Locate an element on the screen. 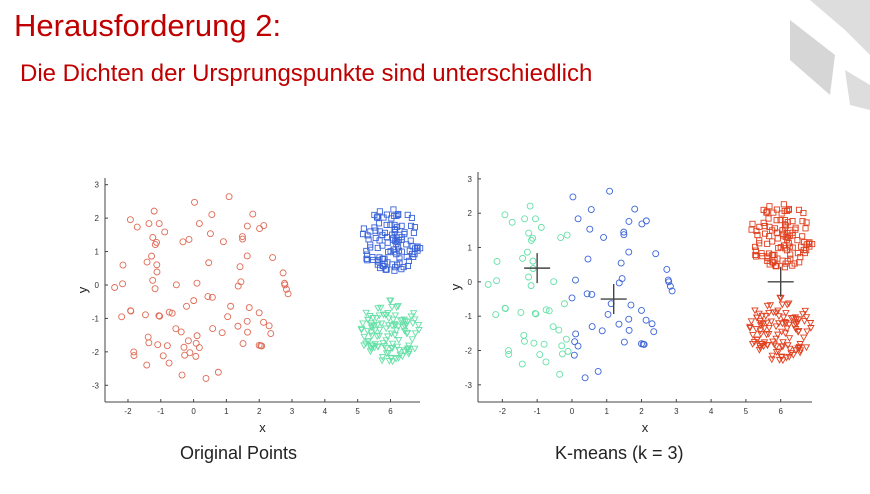  y-tick-label: -1 is located at coordinates (96, 318).